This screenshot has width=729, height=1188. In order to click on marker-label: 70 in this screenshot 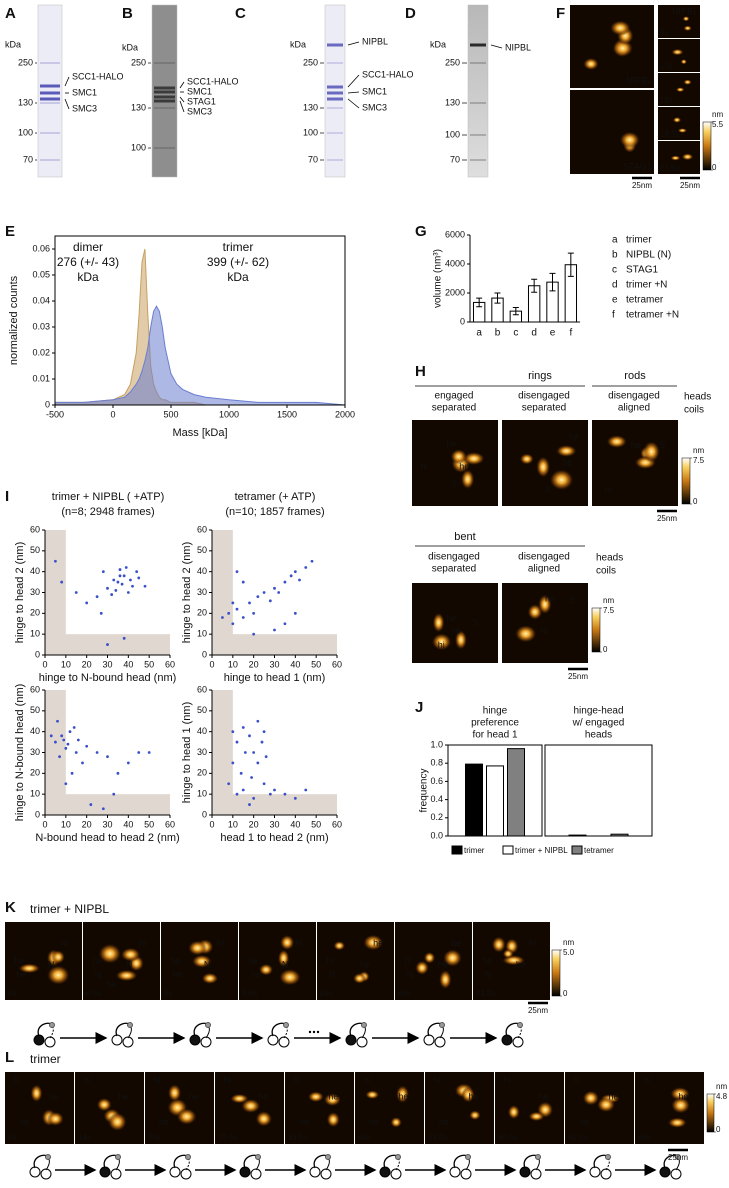, I will do `click(313, 159)`.